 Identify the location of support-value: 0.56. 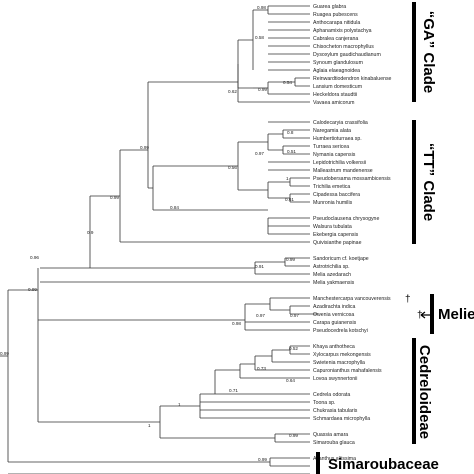
(232, 167).